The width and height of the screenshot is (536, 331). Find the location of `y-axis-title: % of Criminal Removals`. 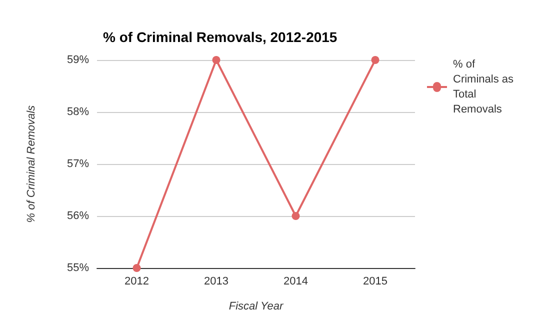

y-axis-title: % of Criminal Removals is located at coordinates (32, 163).